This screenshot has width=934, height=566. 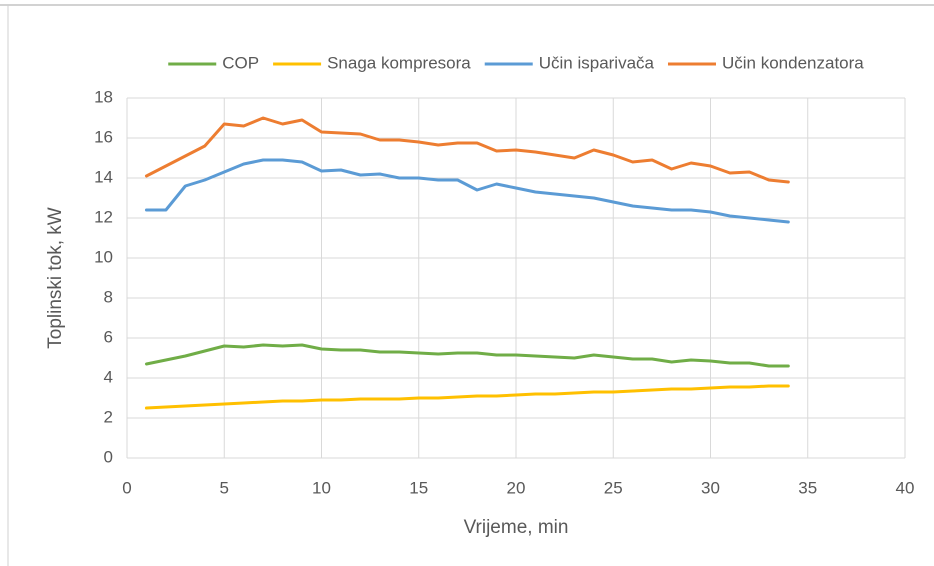 What do you see at coordinates (240, 62) in the screenshot?
I see `legend-label: COP` at bounding box center [240, 62].